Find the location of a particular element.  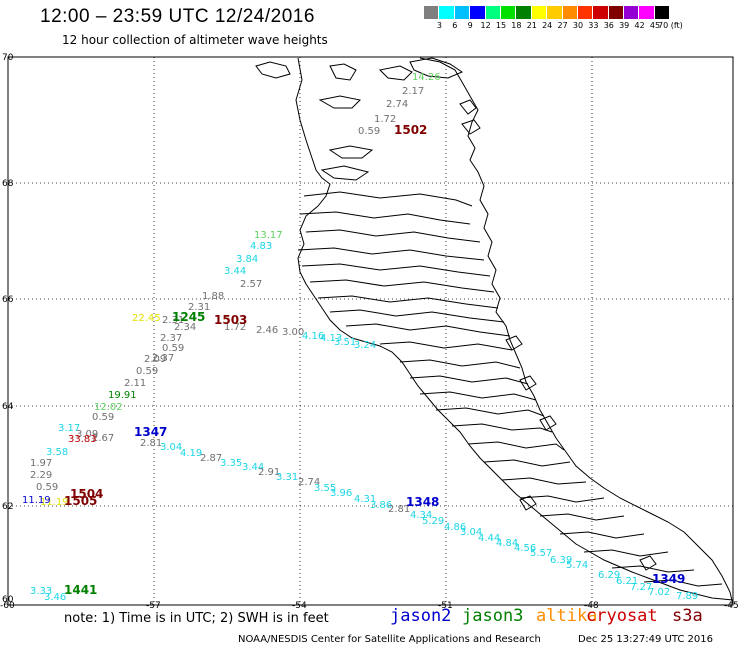

legend-labels: 3 6 9 12 15 18 21 24 27 30 33 36 39 42 45 70 (ft) is located at coordinates (579, 25).